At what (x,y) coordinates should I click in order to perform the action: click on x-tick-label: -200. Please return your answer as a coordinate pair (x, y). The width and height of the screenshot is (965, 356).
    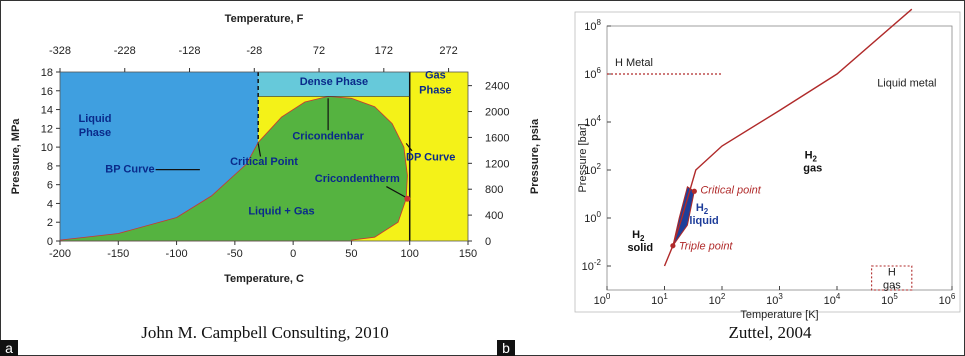
    Looking at the image, I should click on (60, 254).